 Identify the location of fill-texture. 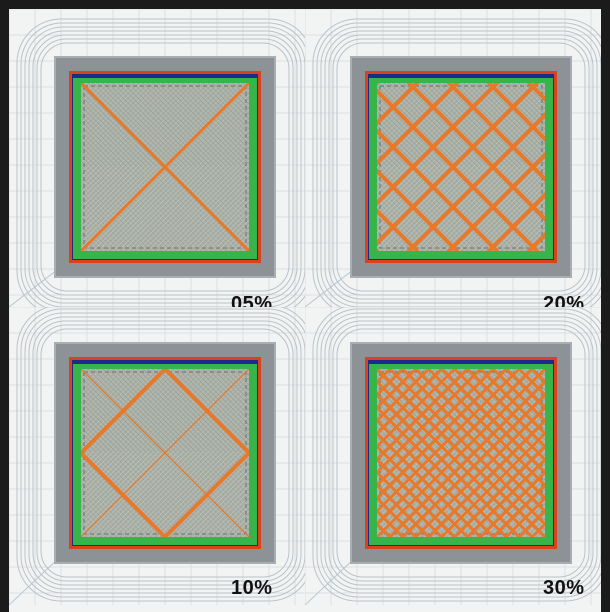
(165, 453).